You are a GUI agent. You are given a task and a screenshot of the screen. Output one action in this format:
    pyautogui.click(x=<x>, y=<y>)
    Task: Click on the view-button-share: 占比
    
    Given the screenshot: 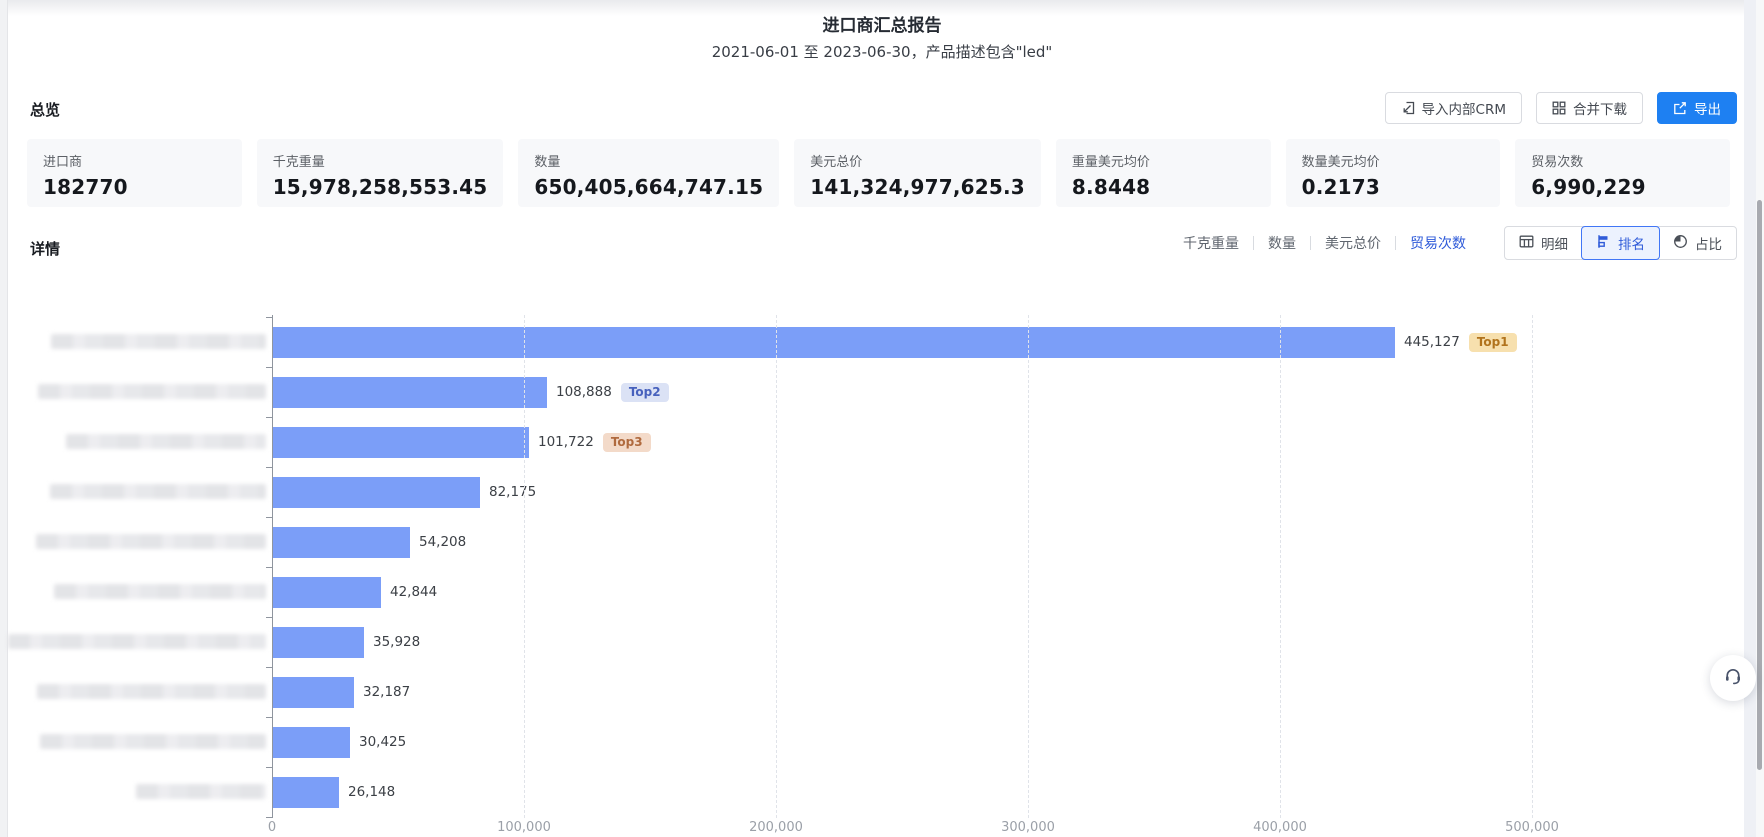 What is the action you would take?
    pyautogui.click(x=1697, y=243)
    